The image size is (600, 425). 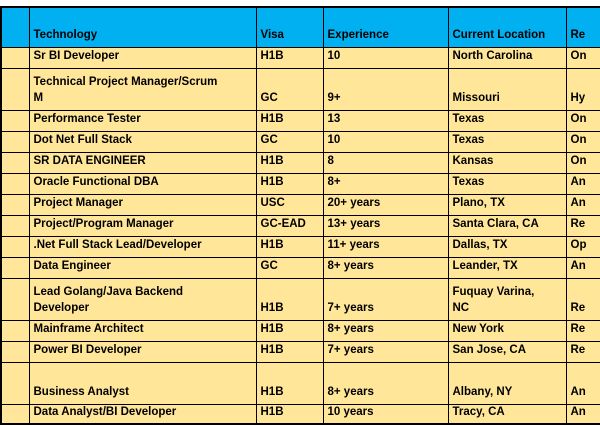 What do you see at coordinates (507, 383) in the screenshot?
I see `cell-location: Albany, NY` at bounding box center [507, 383].